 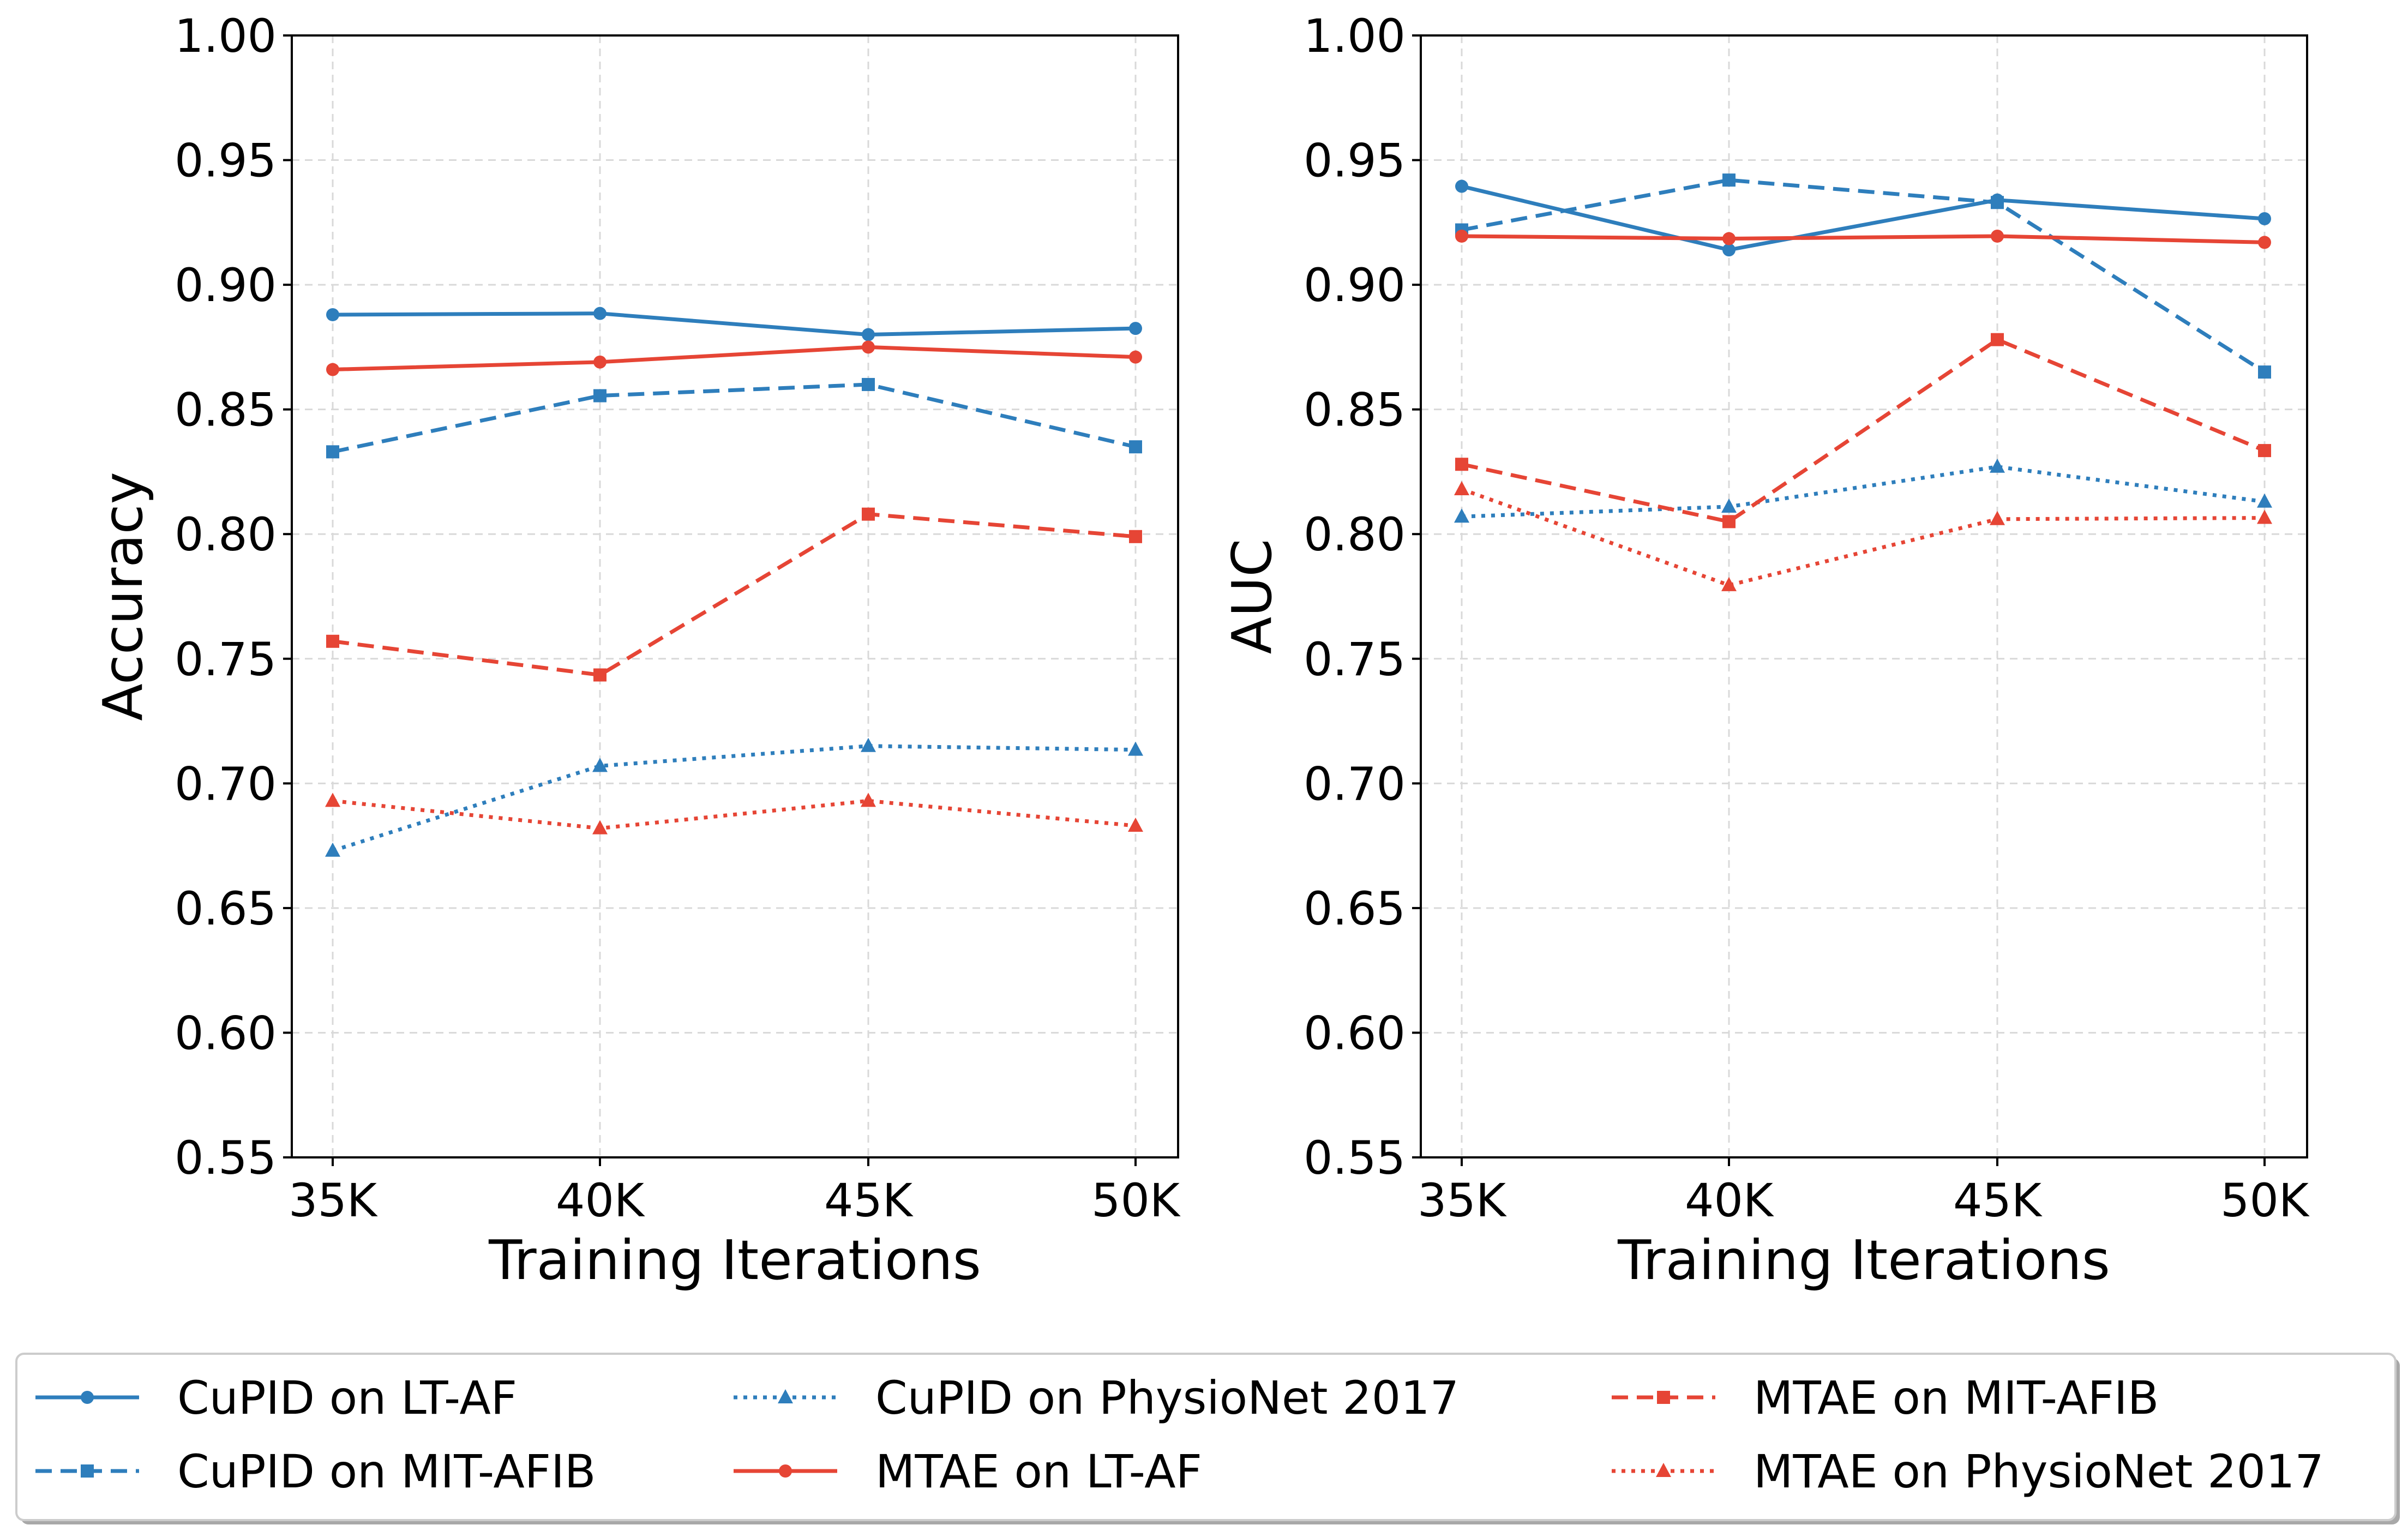 I want to click on series-line-cupid-on-physionet-2017, so click(x=734, y=799).